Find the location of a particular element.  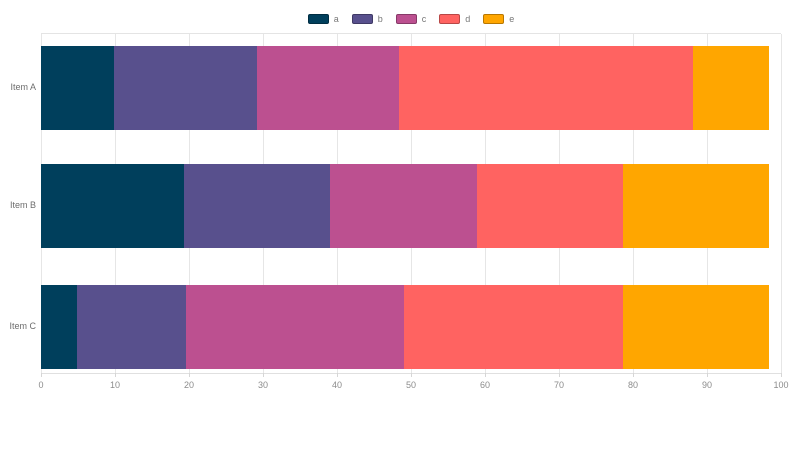

bar-segment-a-item-c is located at coordinates (59, 327).